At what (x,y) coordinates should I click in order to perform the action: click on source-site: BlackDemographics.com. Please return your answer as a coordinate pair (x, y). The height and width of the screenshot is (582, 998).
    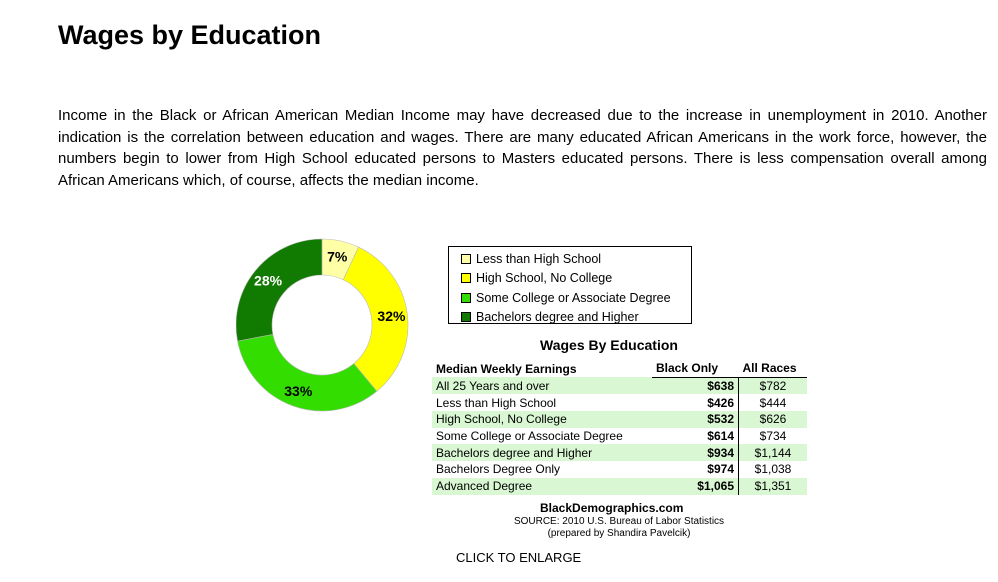
    Looking at the image, I should click on (612, 508).